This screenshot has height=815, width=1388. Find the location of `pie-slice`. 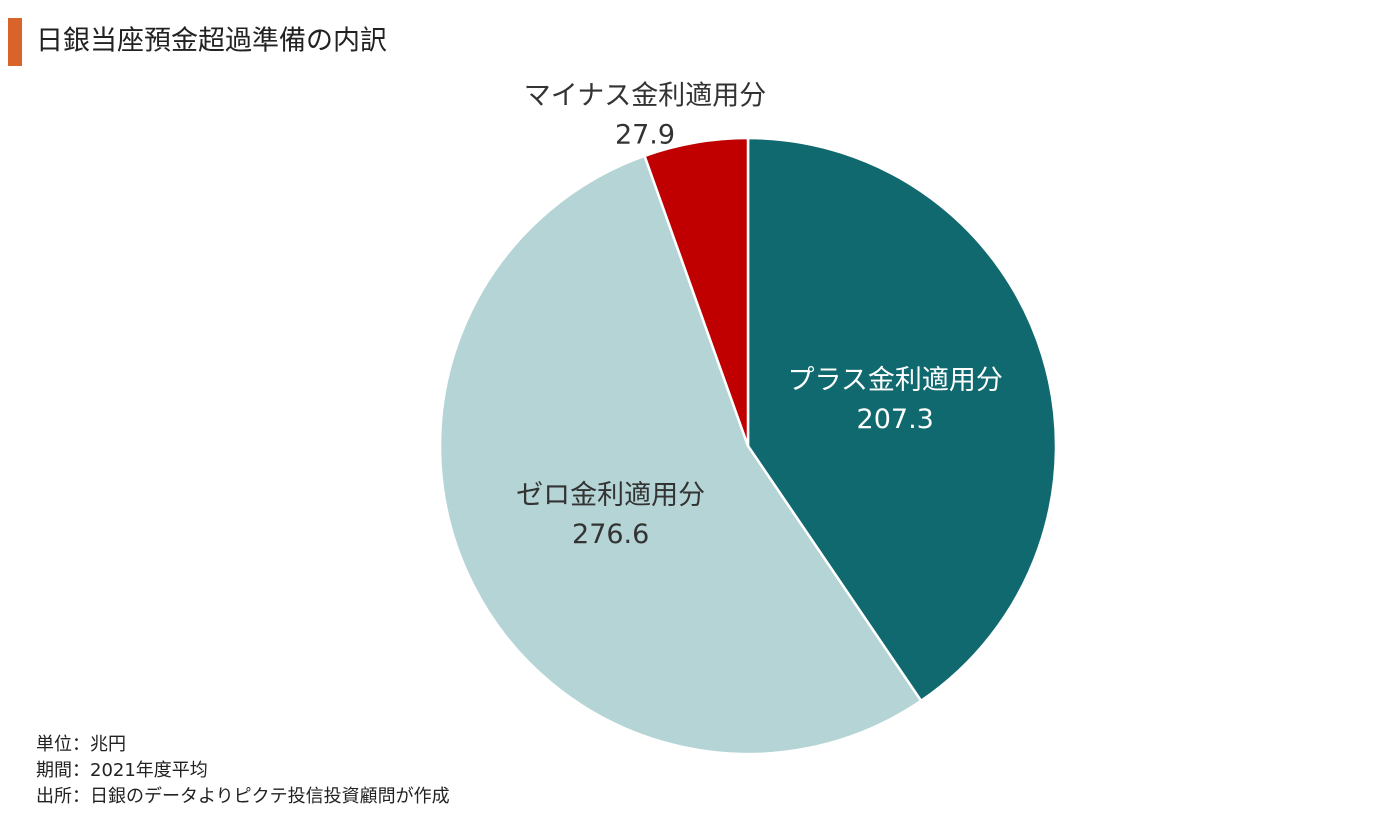

pie-slice is located at coordinates (696, 291).